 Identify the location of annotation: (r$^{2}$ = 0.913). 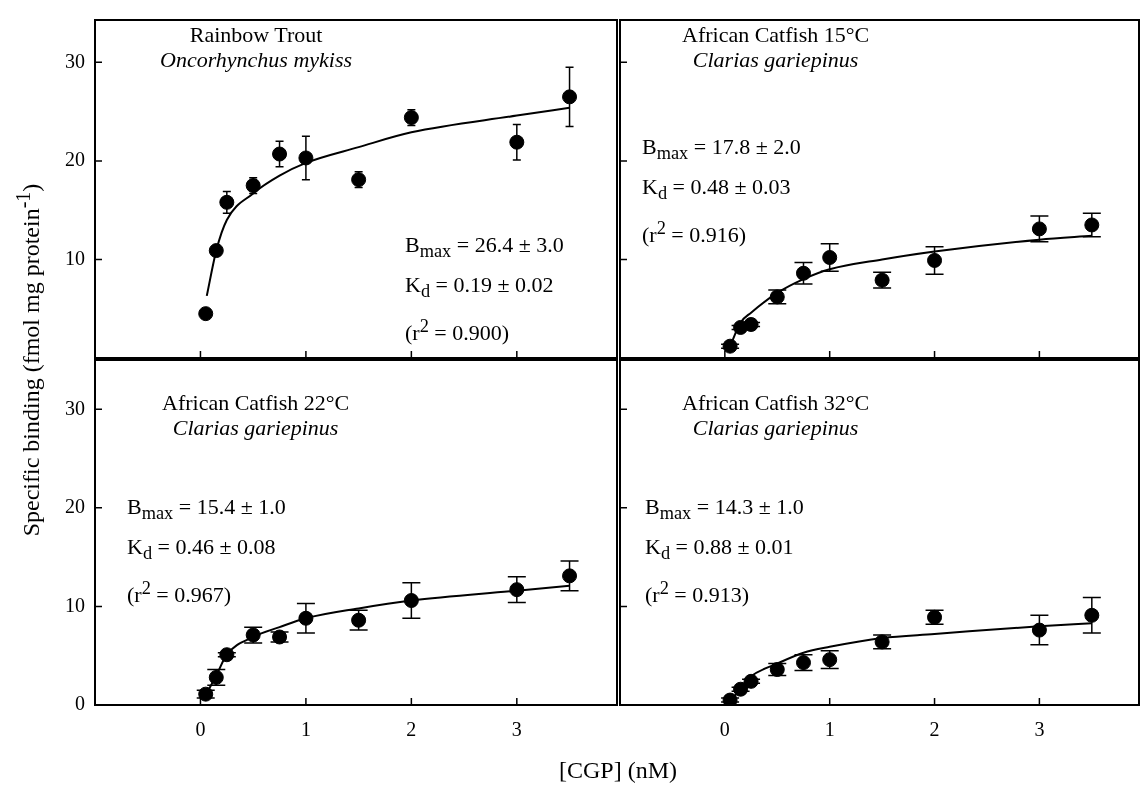
(698, 593).